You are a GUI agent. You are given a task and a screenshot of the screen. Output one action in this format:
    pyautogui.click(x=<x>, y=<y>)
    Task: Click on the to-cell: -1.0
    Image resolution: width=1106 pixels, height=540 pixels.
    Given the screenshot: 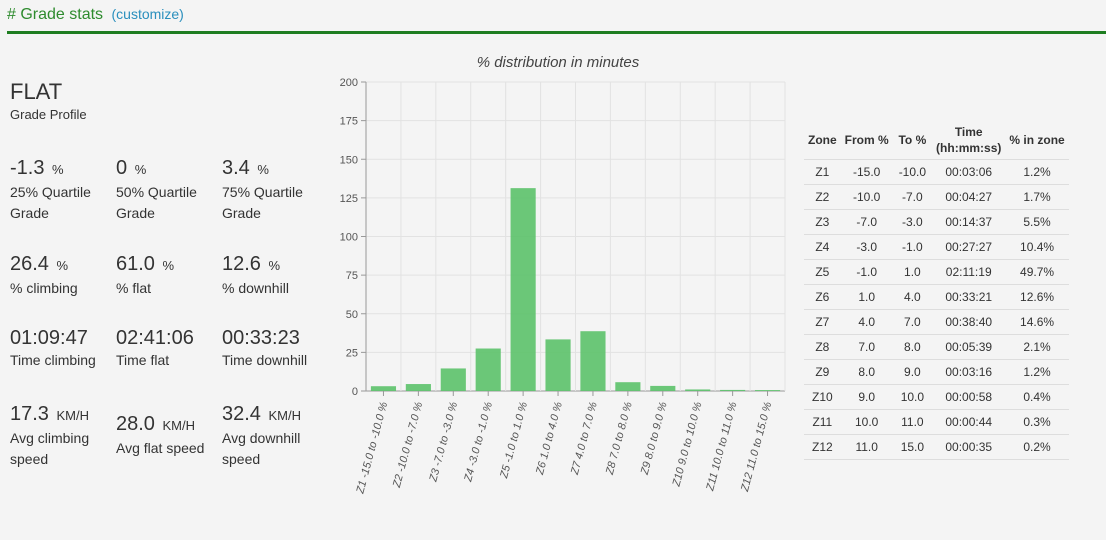 What is the action you would take?
    pyautogui.click(x=912, y=247)
    